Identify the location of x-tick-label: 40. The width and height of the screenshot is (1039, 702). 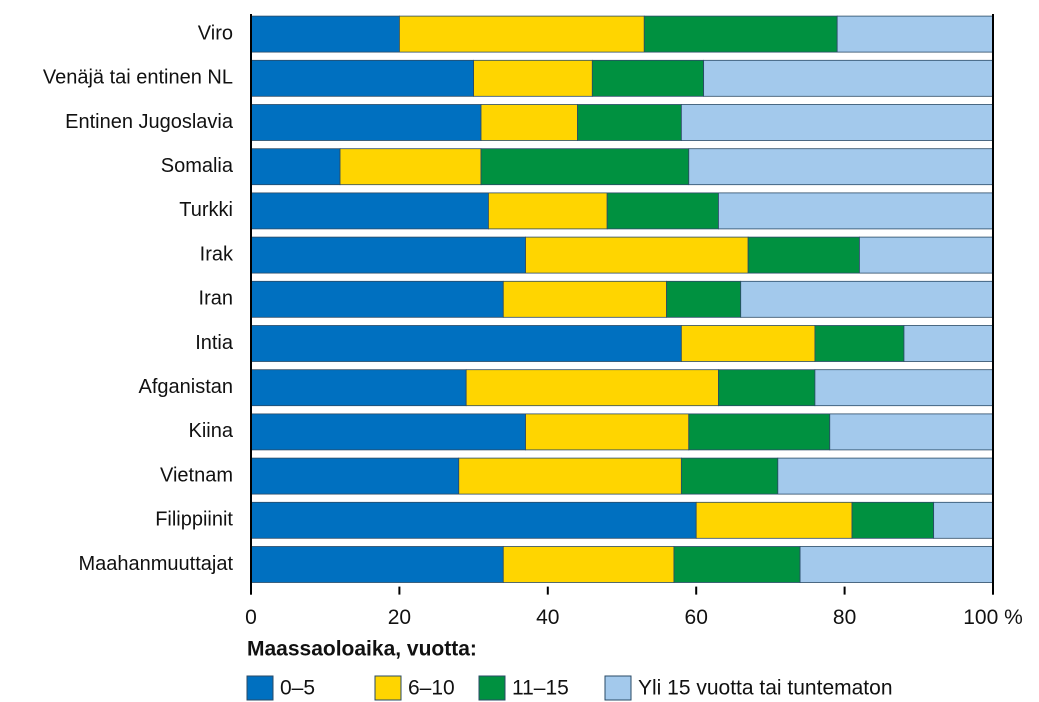
(547, 617).